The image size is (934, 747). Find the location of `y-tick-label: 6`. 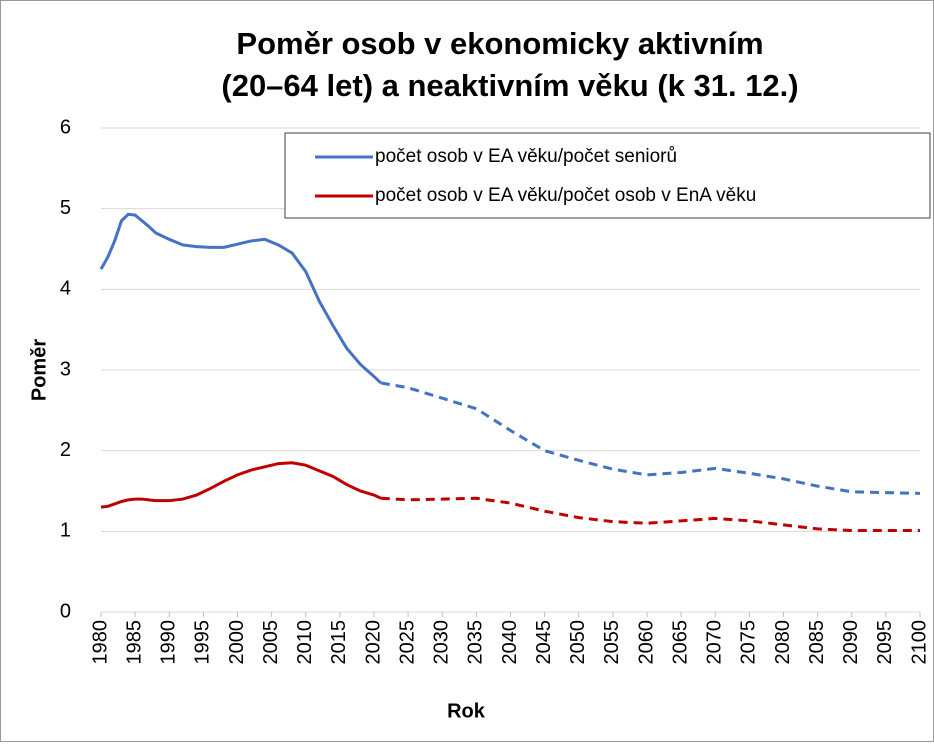

y-tick-label: 6 is located at coordinates (65, 127).